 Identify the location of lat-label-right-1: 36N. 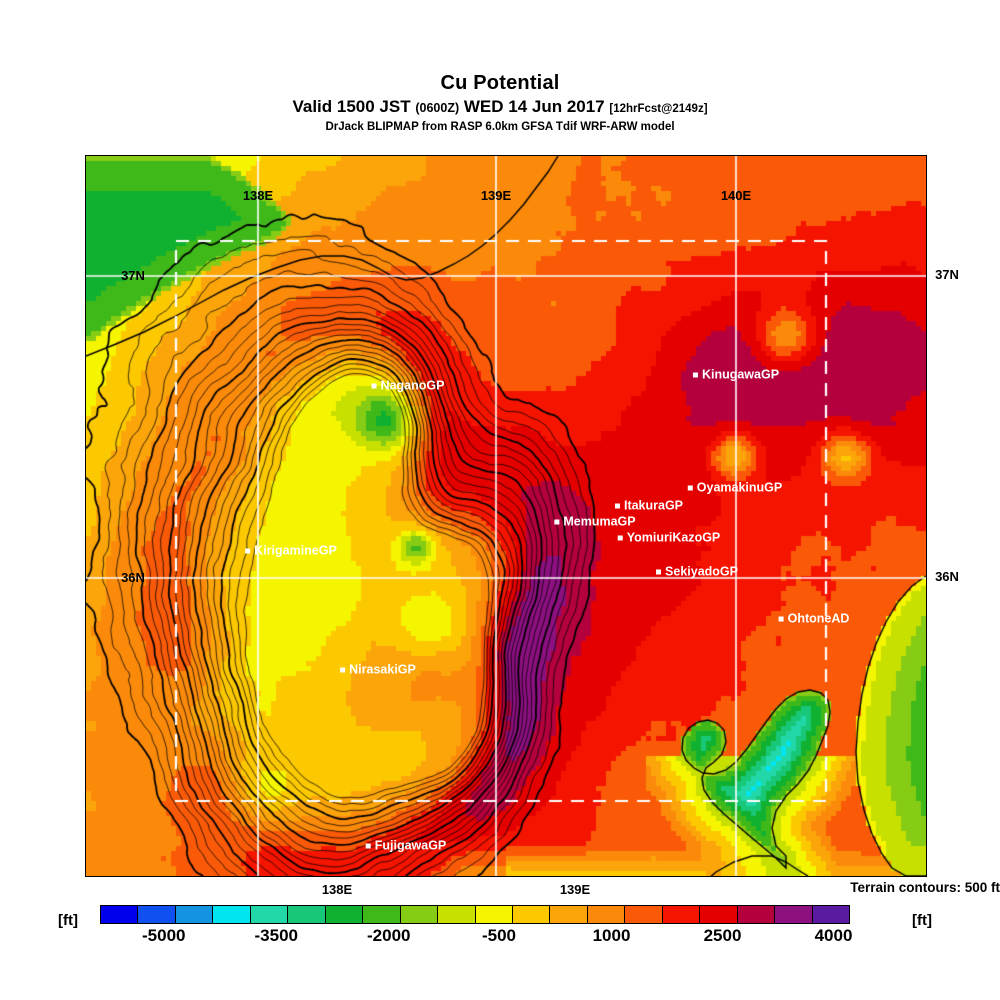
(947, 576).